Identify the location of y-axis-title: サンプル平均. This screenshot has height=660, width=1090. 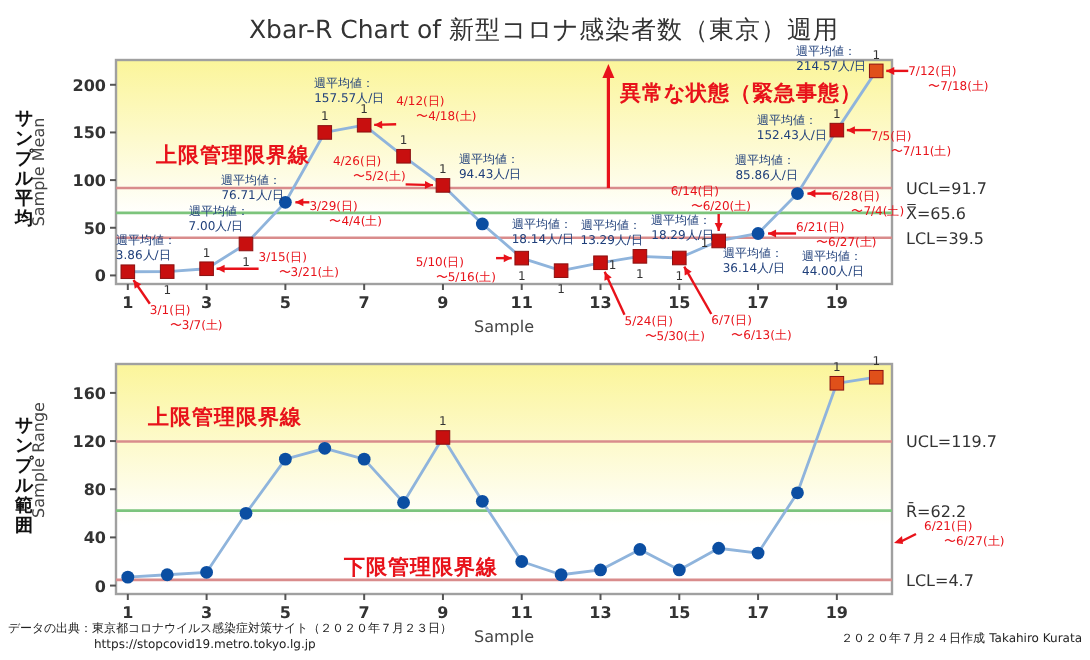
(24, 170).